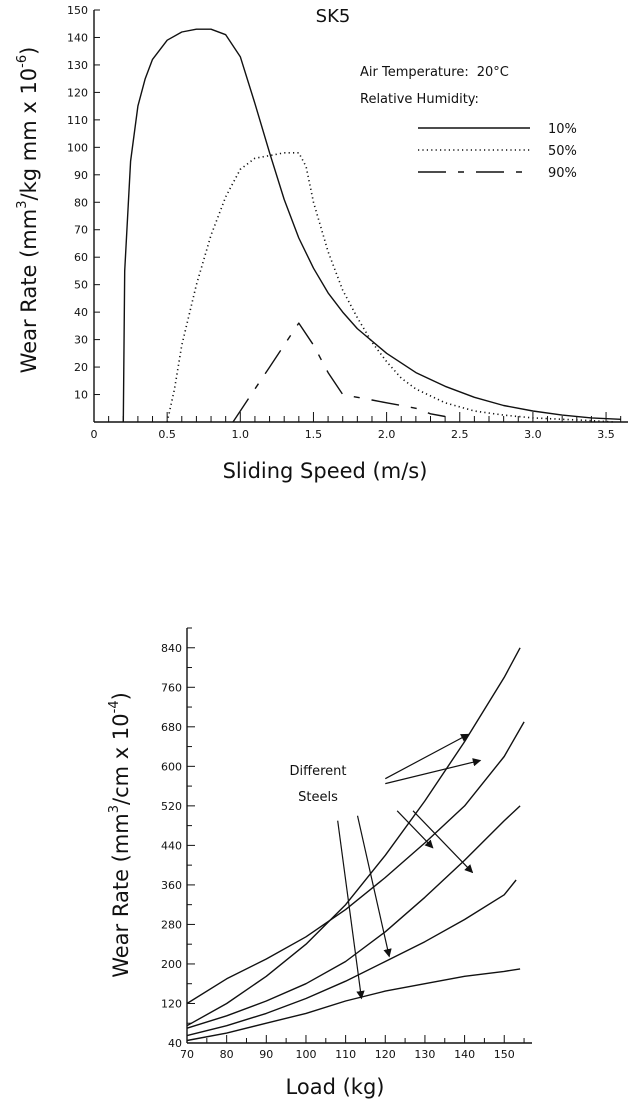  Describe the element at coordinates (171, 885) in the screenshot. I see `y-tick-label: 360` at that location.